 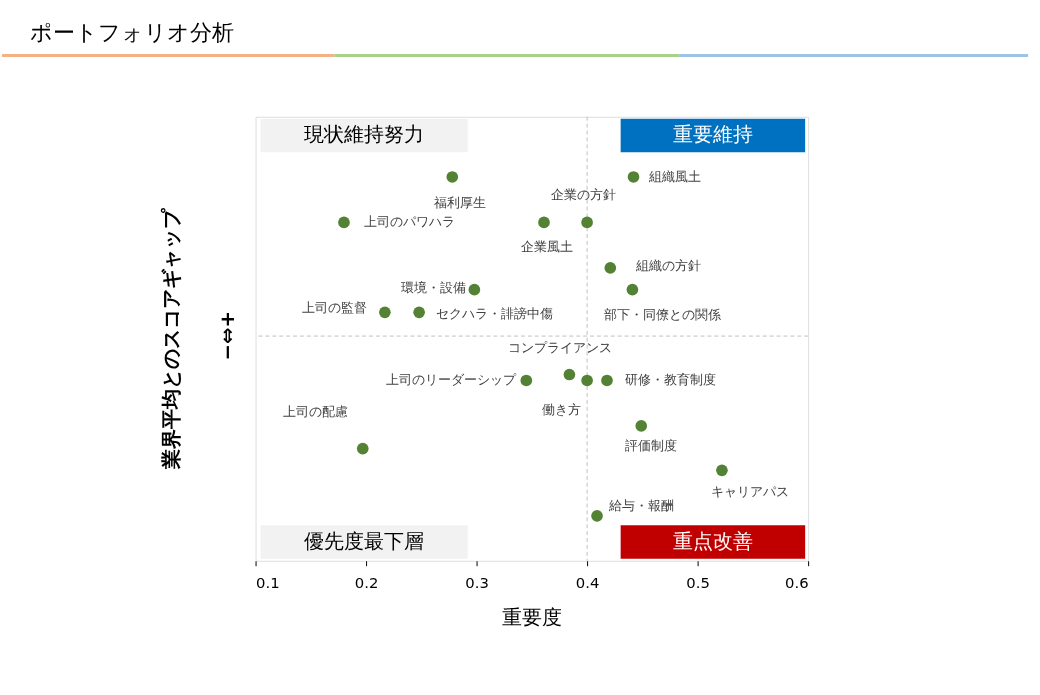 I want to click on annotation: 組織風土, so click(x=675, y=176).